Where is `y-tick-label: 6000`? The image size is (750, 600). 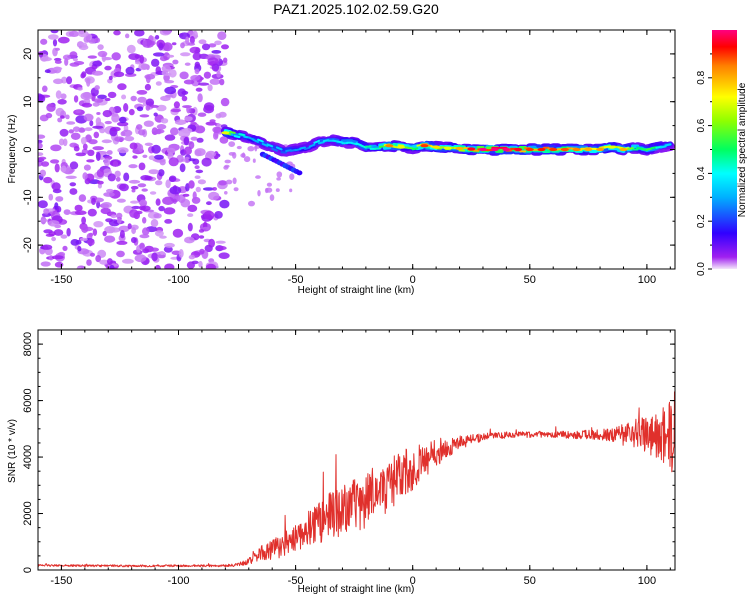
y-tick-label: 6000 is located at coordinates (28, 400).